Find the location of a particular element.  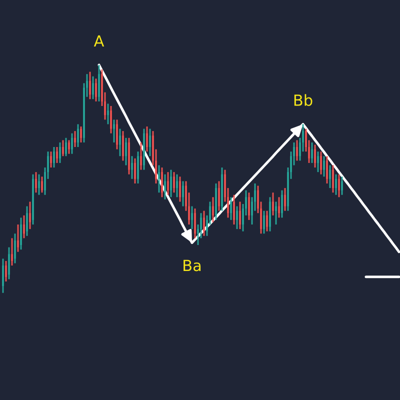

text: A is located at coordinates (99, 40).